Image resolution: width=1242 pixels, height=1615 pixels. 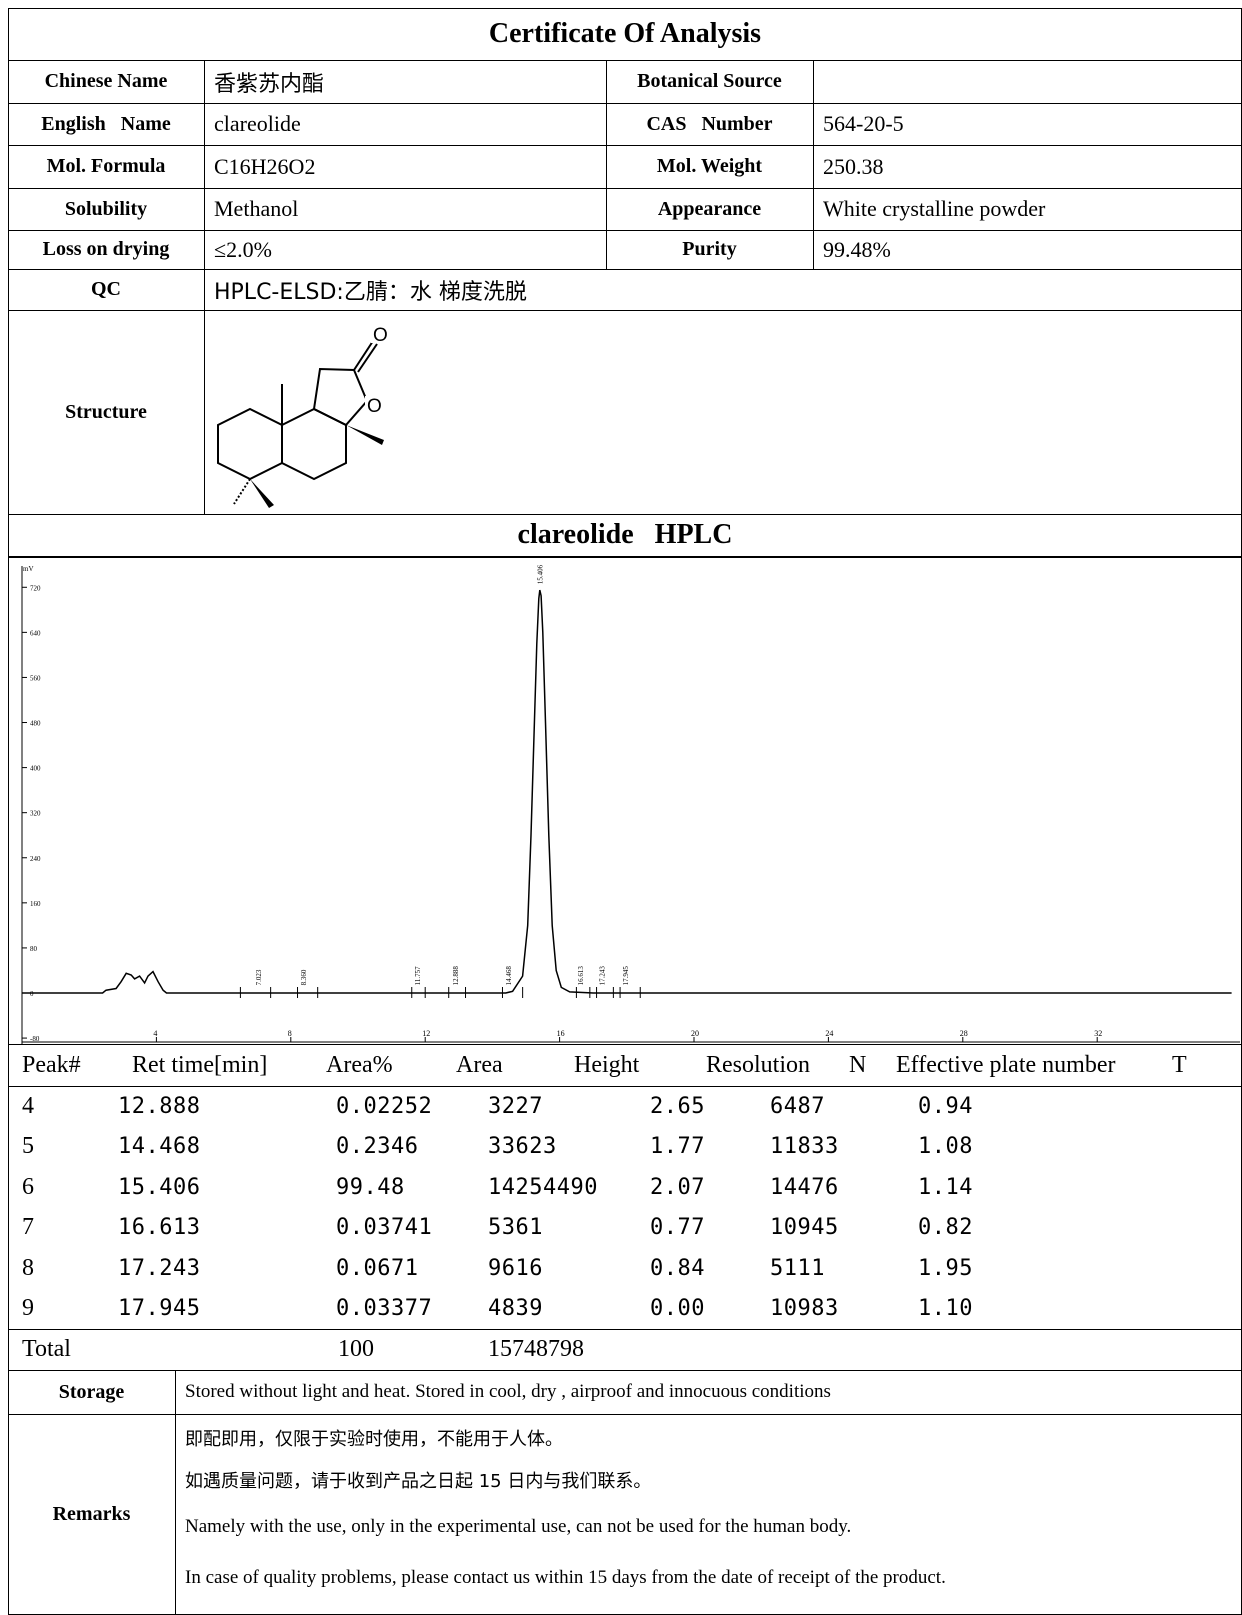 I want to click on peak-table-header-cell: Area%, so click(x=359, y=1064).